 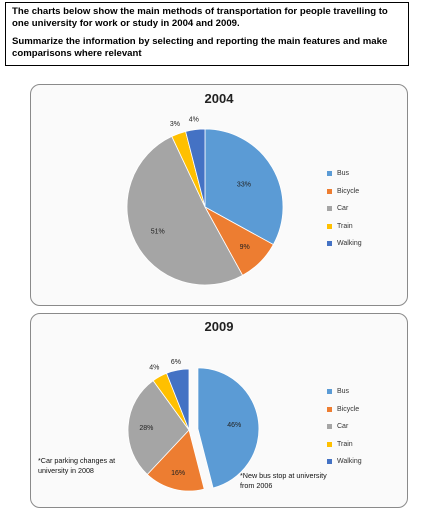 I want to click on pie-chart-2009: 46% 16% 28% 4% 6%, so click(x=193, y=425).